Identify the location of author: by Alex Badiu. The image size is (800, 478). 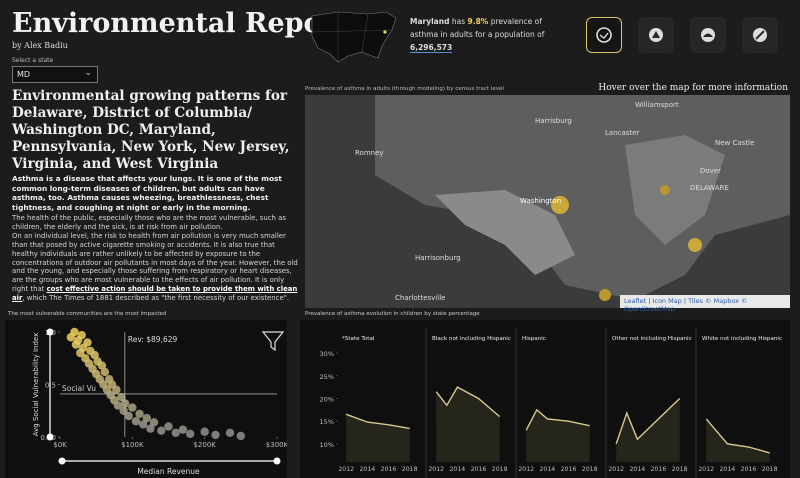
(40, 45).